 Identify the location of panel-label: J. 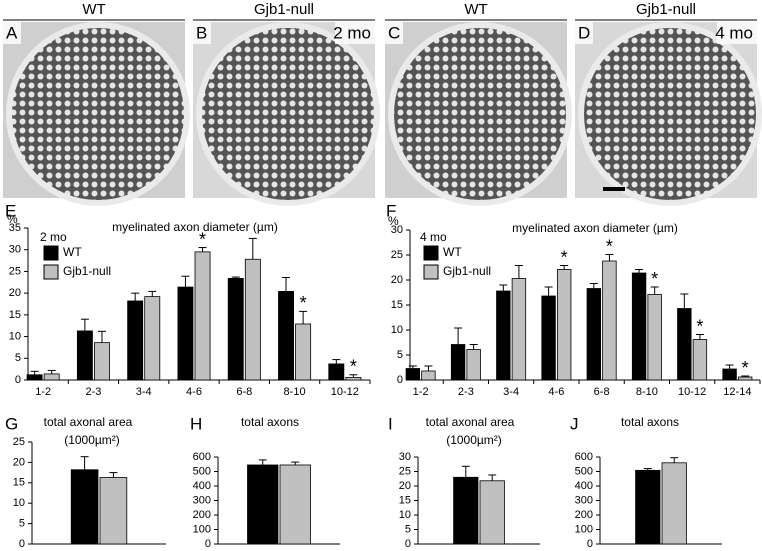
(574, 423).